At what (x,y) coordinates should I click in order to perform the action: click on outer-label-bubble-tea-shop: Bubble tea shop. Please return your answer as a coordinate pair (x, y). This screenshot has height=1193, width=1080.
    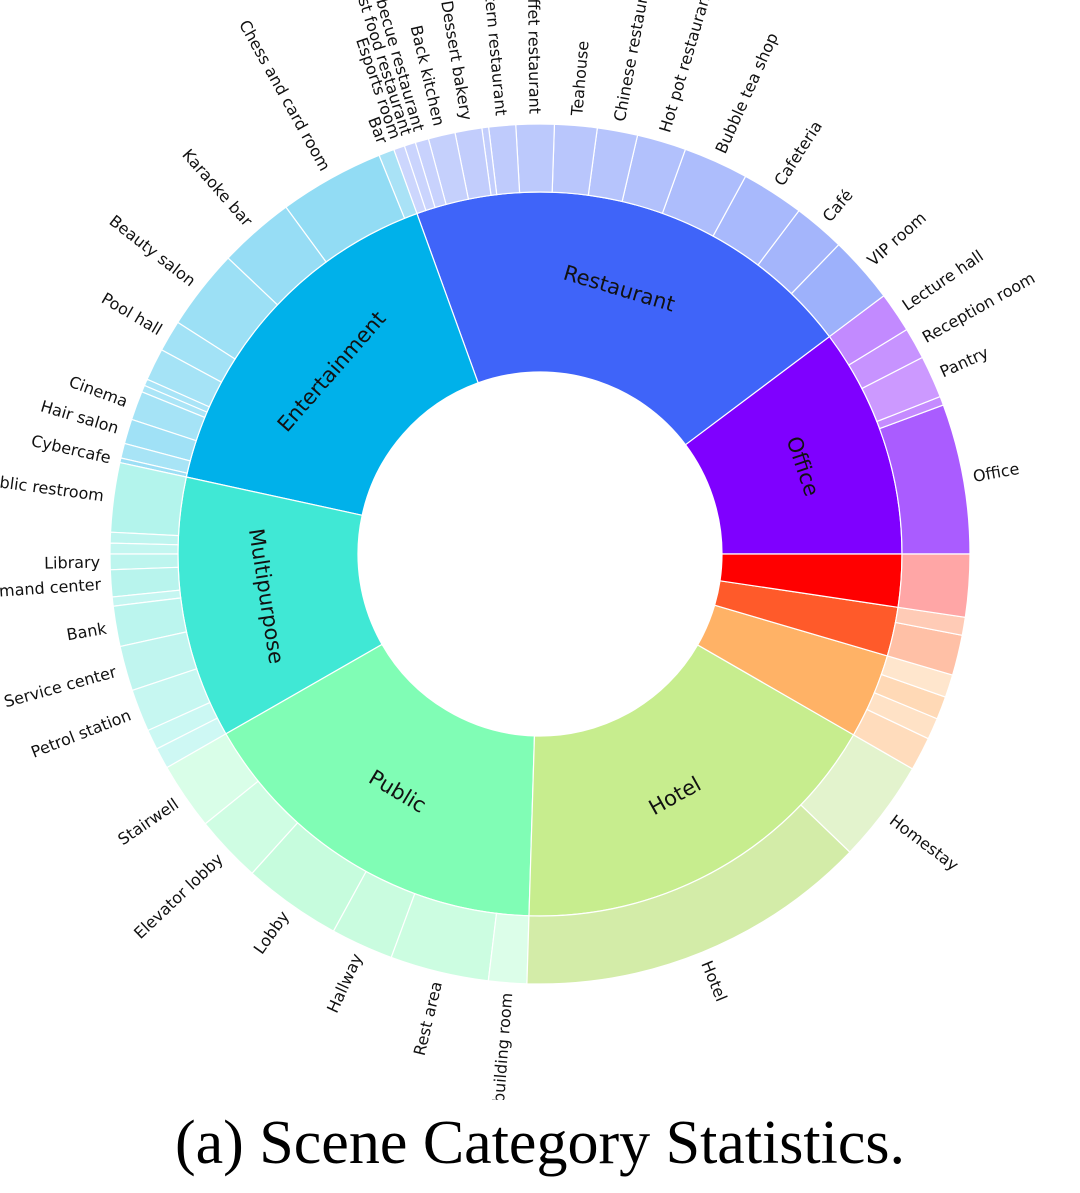
    Looking at the image, I should click on (746, 93).